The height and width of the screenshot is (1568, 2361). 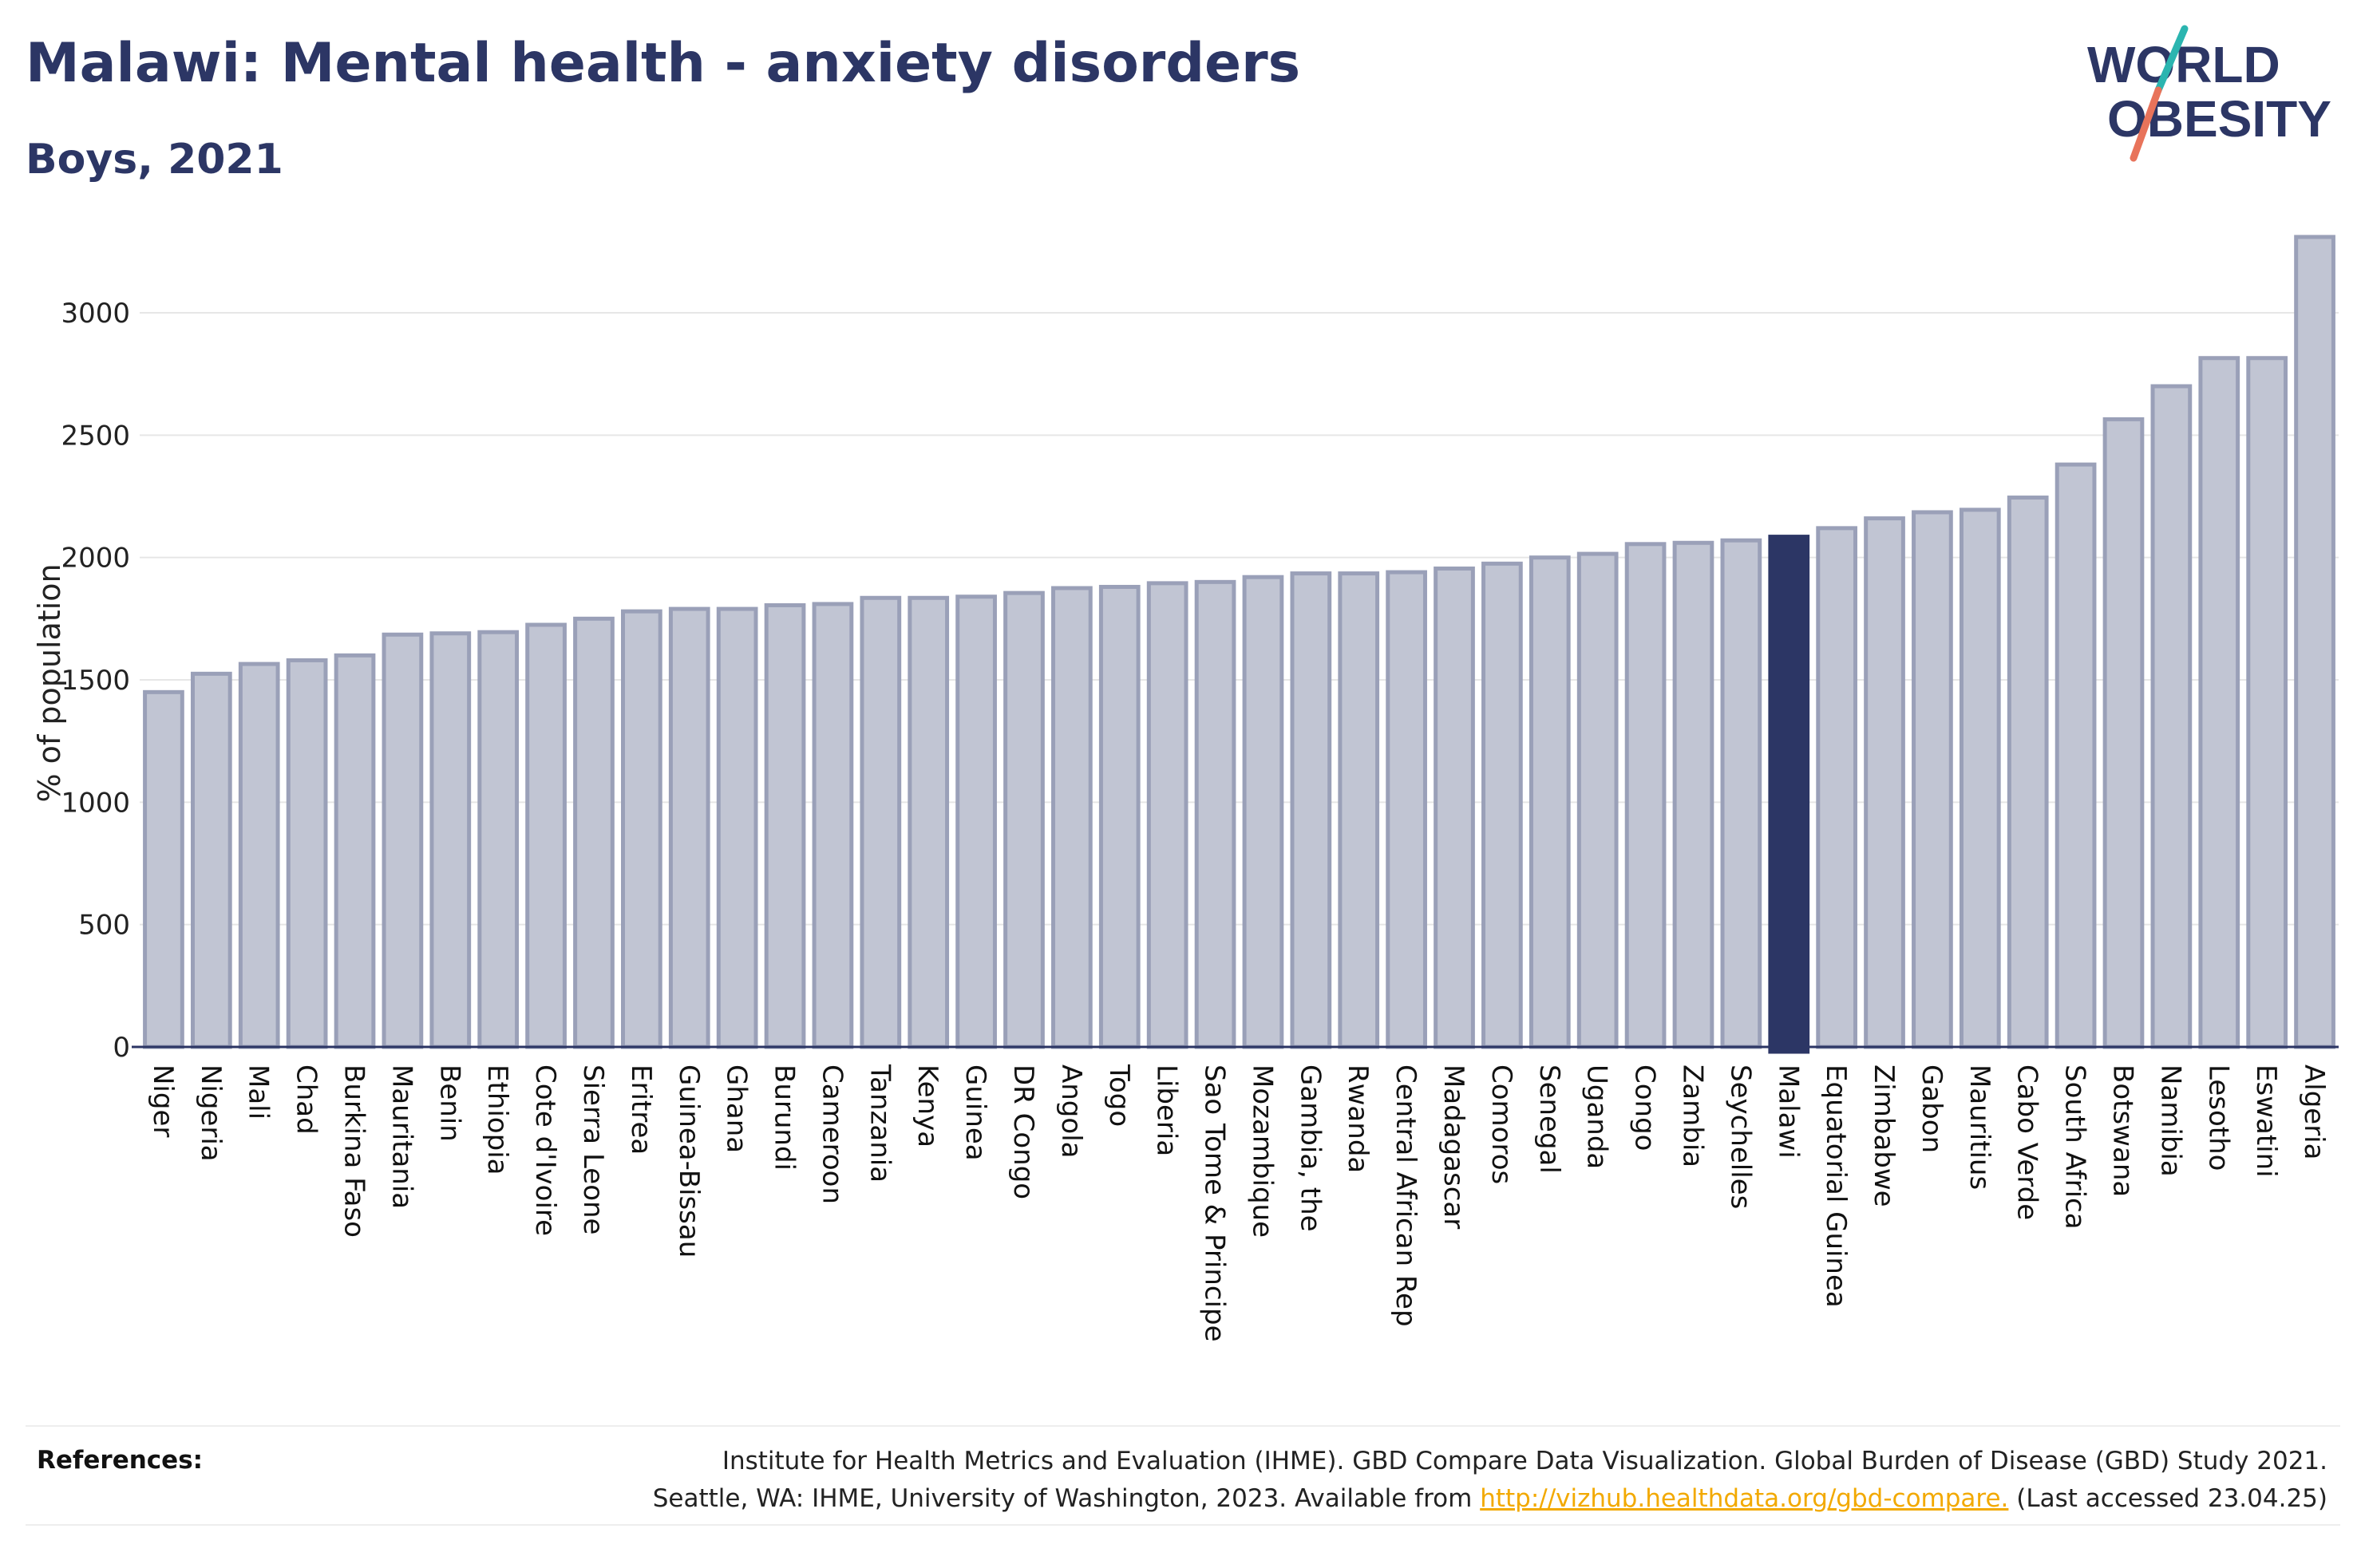 I want to click on logo-slash-coral, so click(x=2146, y=124).